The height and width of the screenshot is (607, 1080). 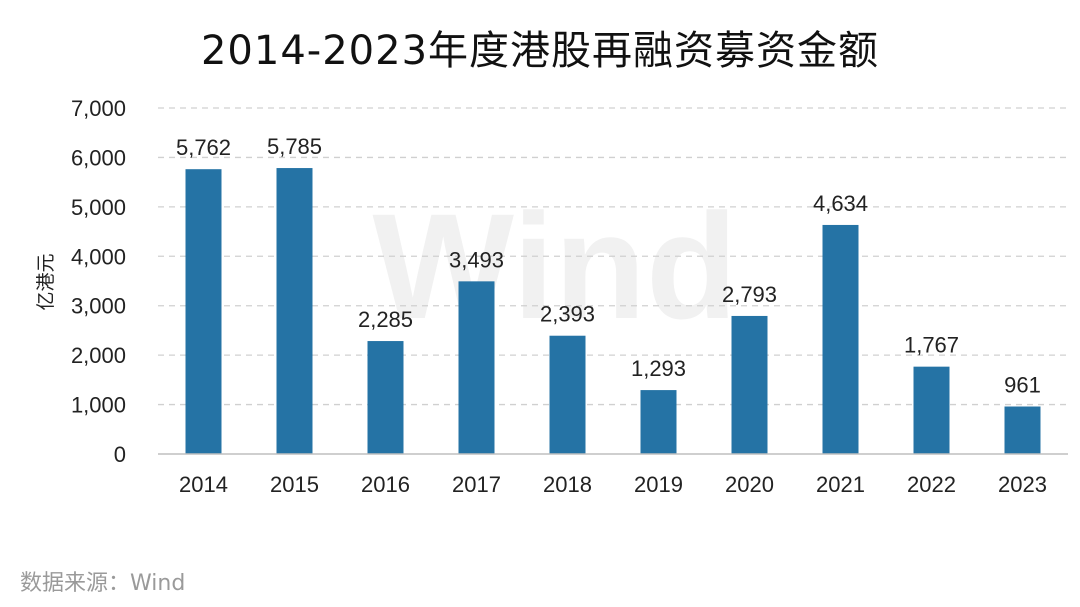 What do you see at coordinates (1022, 430) in the screenshot?
I see `bar-2023` at bounding box center [1022, 430].